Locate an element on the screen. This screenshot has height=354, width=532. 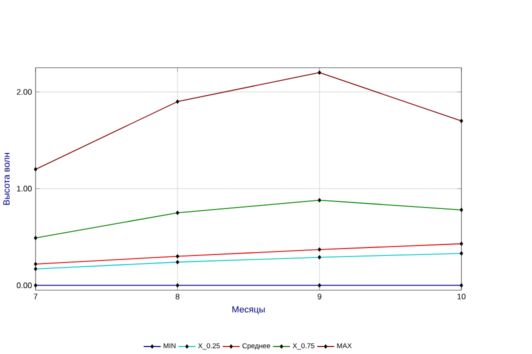
x-axis-title: Месяцы is located at coordinates (248, 310).